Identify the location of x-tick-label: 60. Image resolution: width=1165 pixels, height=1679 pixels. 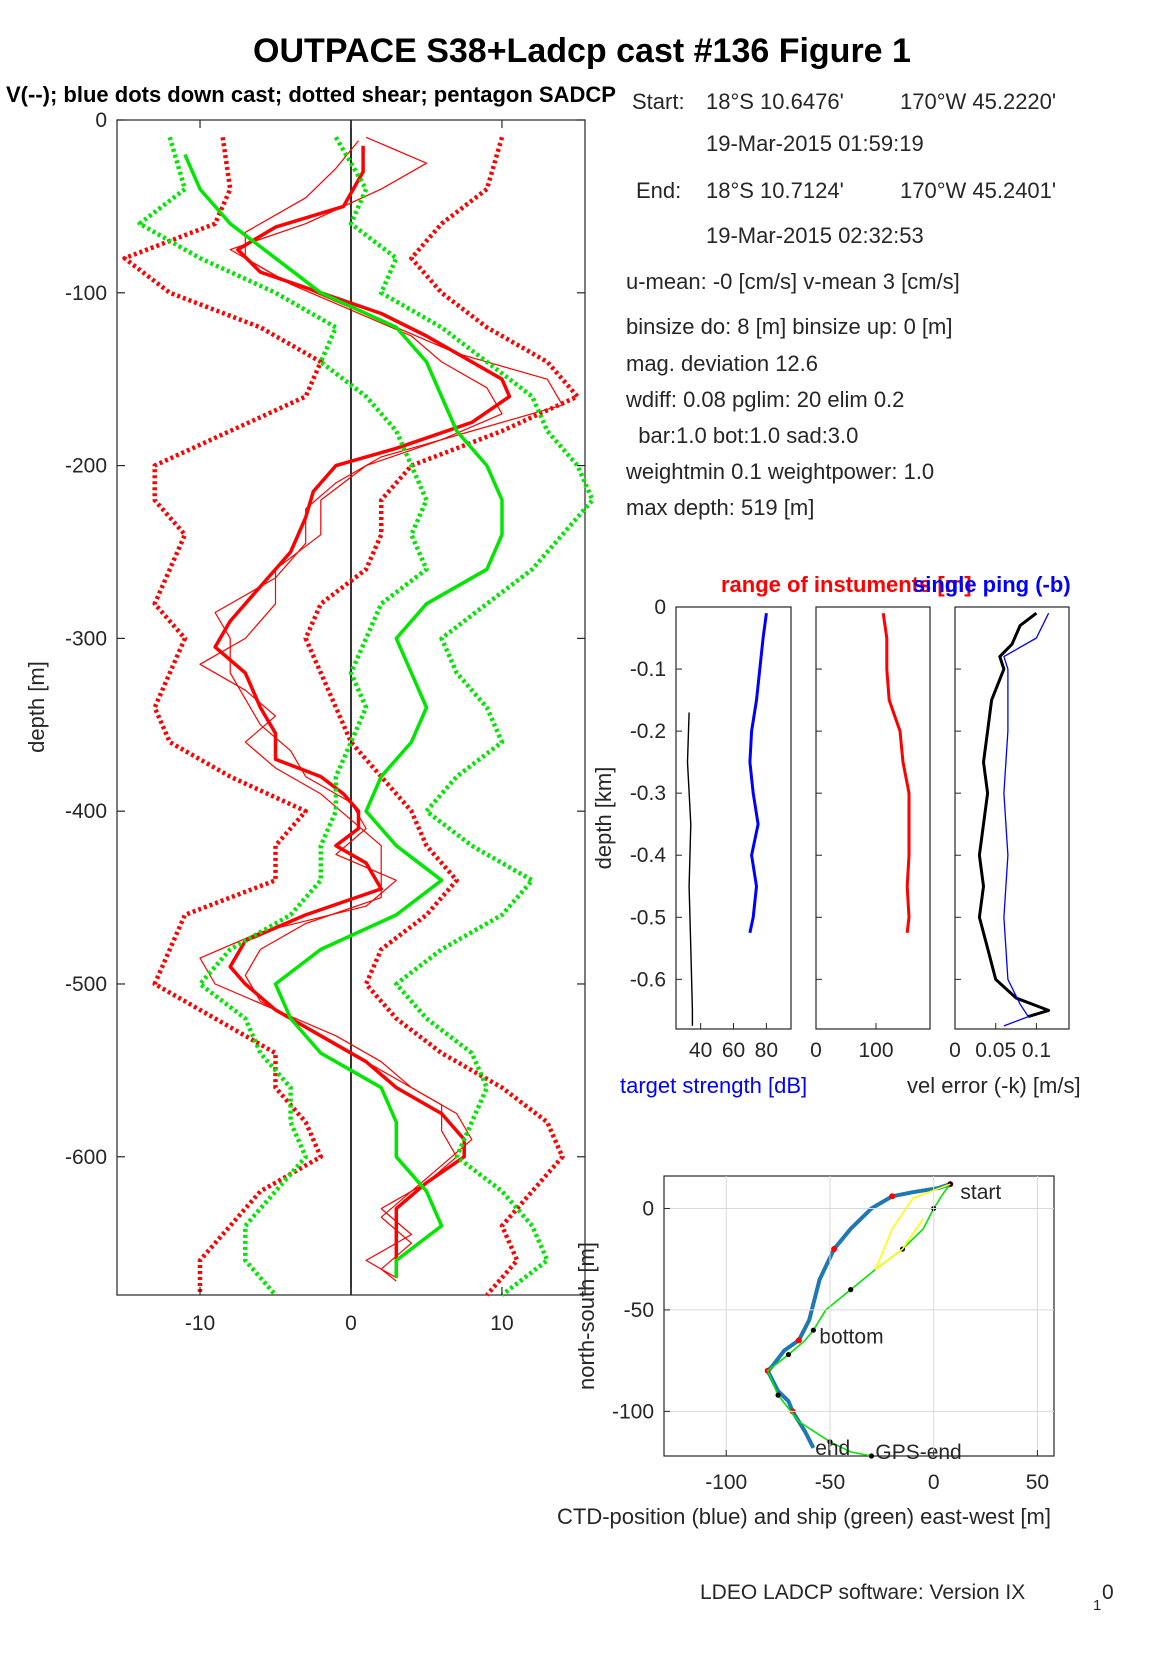
(733, 1050).